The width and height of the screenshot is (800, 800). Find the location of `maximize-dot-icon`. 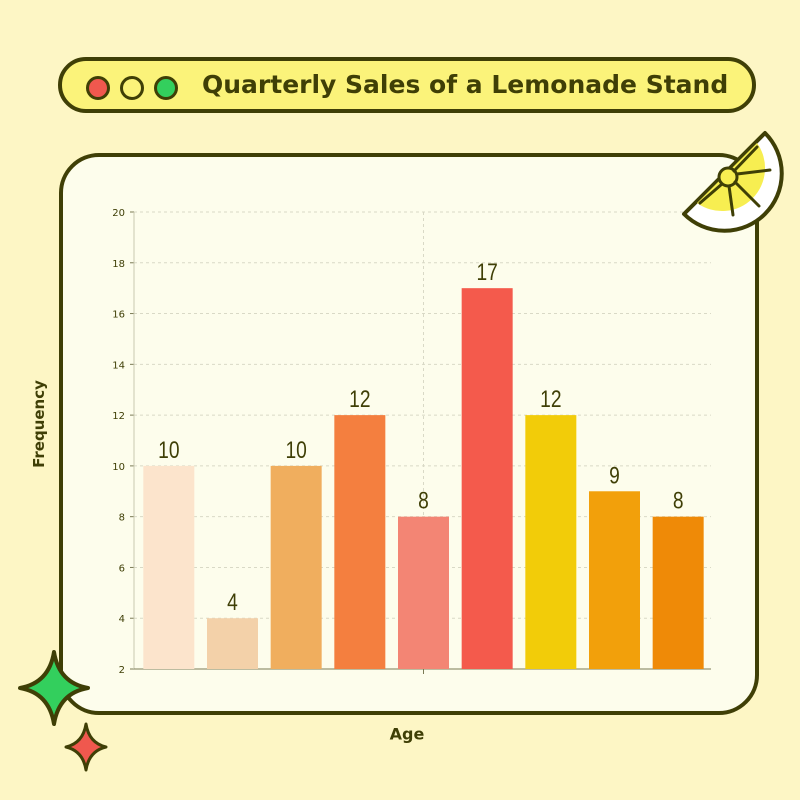

maximize-dot-icon is located at coordinates (166, 88).